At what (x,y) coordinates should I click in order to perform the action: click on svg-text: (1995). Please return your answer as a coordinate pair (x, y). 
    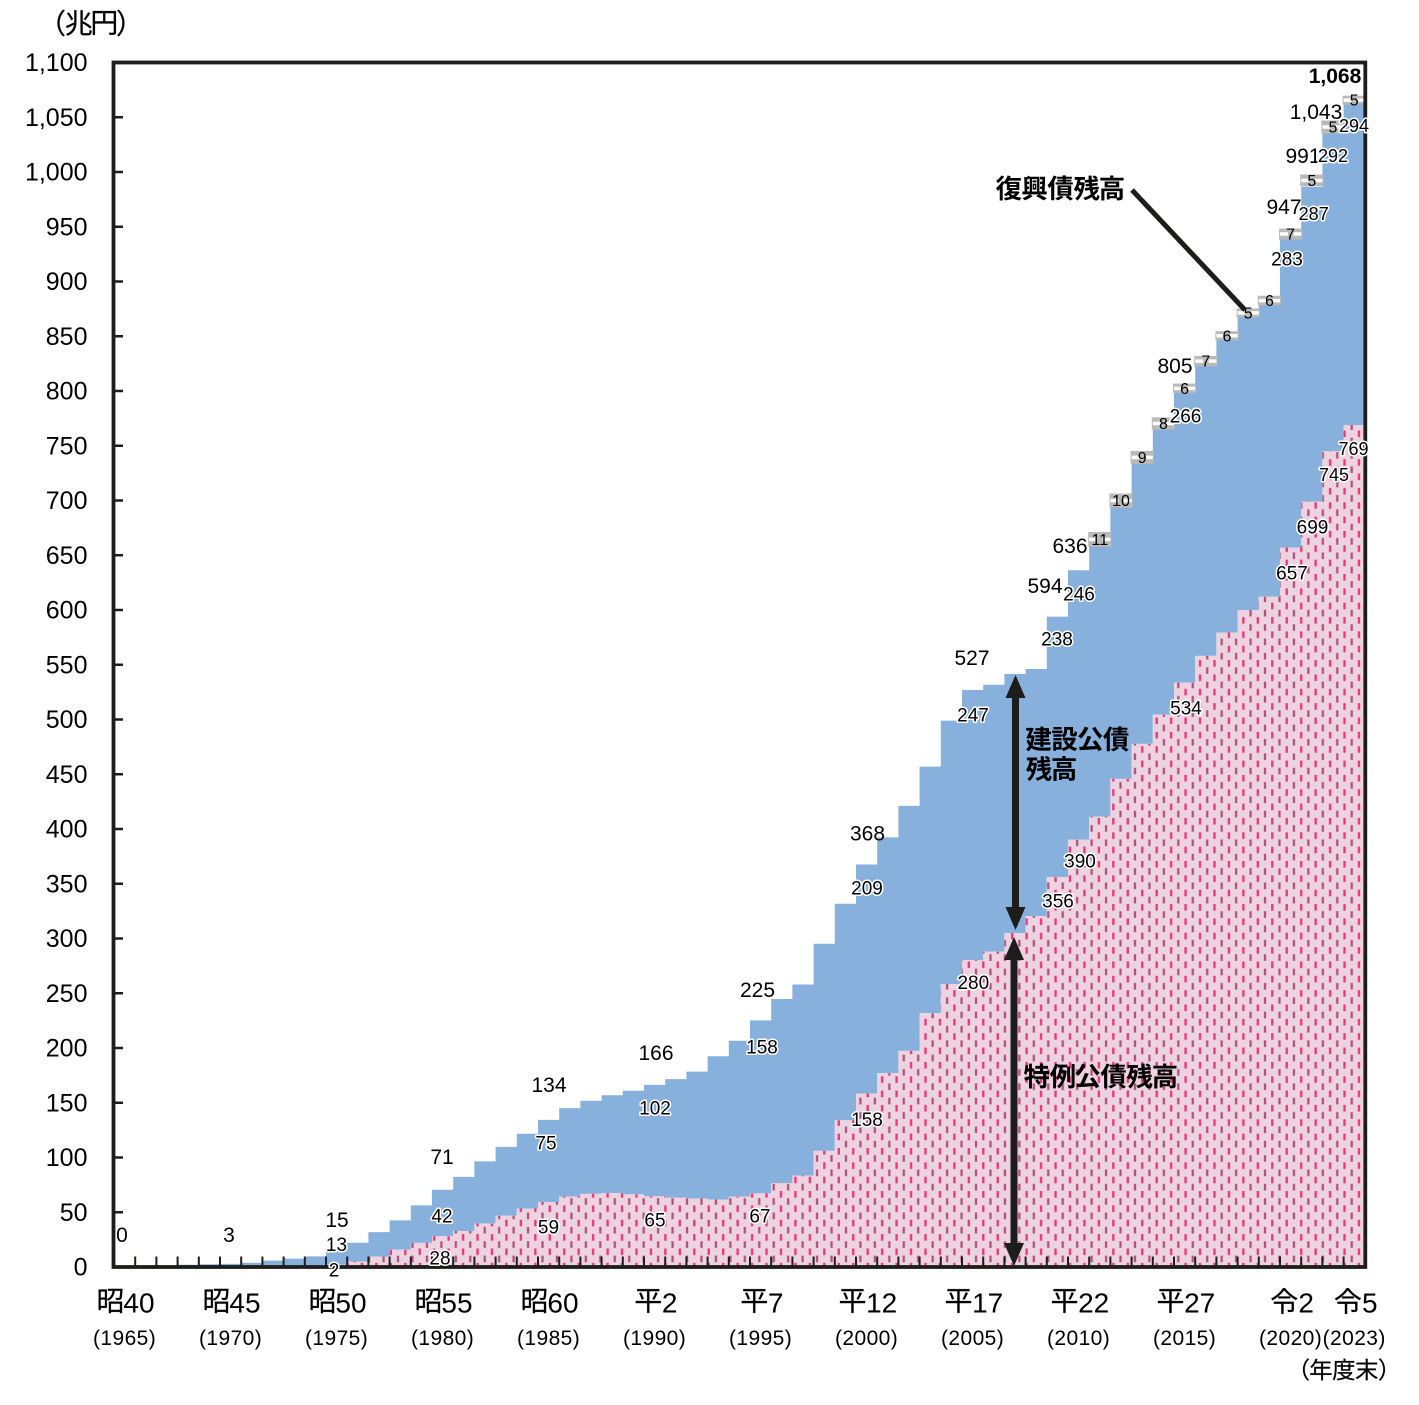
    Looking at the image, I should click on (760, 1338).